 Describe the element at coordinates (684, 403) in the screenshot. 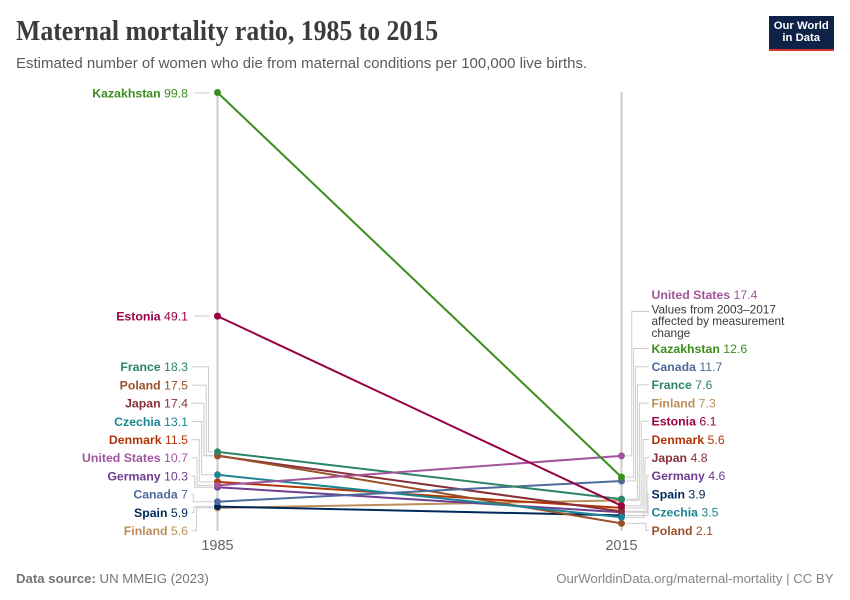

I see `svg-text: Finland 7.3` at that location.